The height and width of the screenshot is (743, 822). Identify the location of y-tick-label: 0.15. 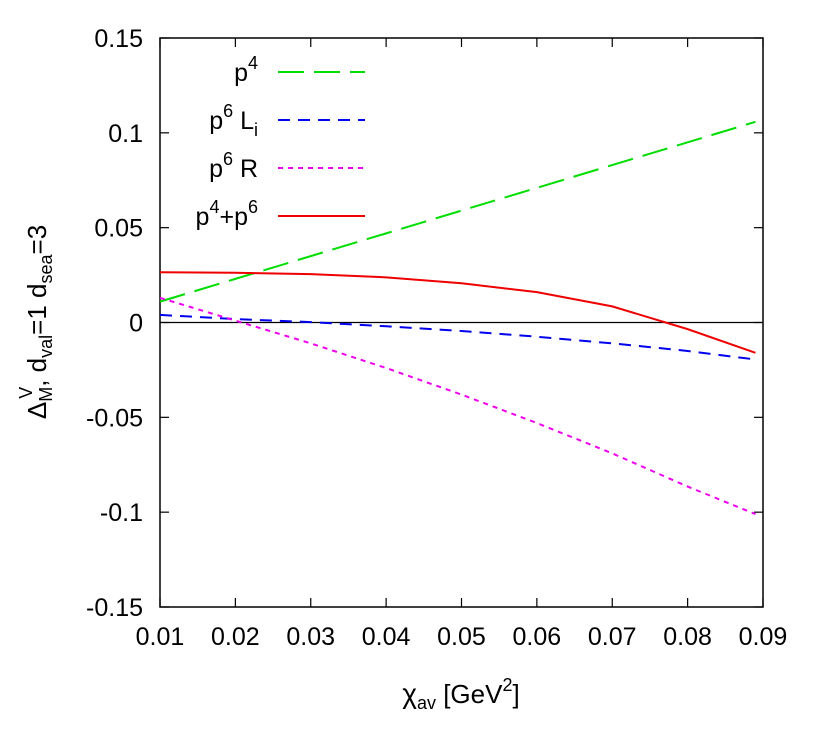
(118, 39).